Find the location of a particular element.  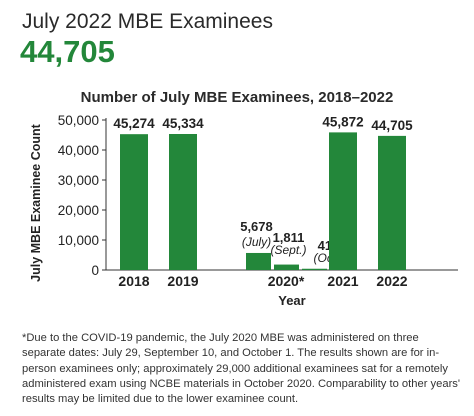

header-total-value: 44,705 is located at coordinates (67, 51).